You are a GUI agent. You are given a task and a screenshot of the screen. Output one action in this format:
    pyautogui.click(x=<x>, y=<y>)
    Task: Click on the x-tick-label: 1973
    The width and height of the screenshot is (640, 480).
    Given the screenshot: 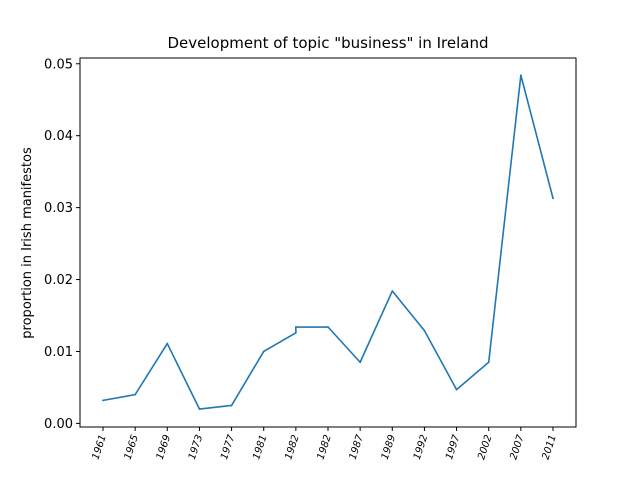 What is the action you would take?
    pyautogui.click(x=196, y=448)
    